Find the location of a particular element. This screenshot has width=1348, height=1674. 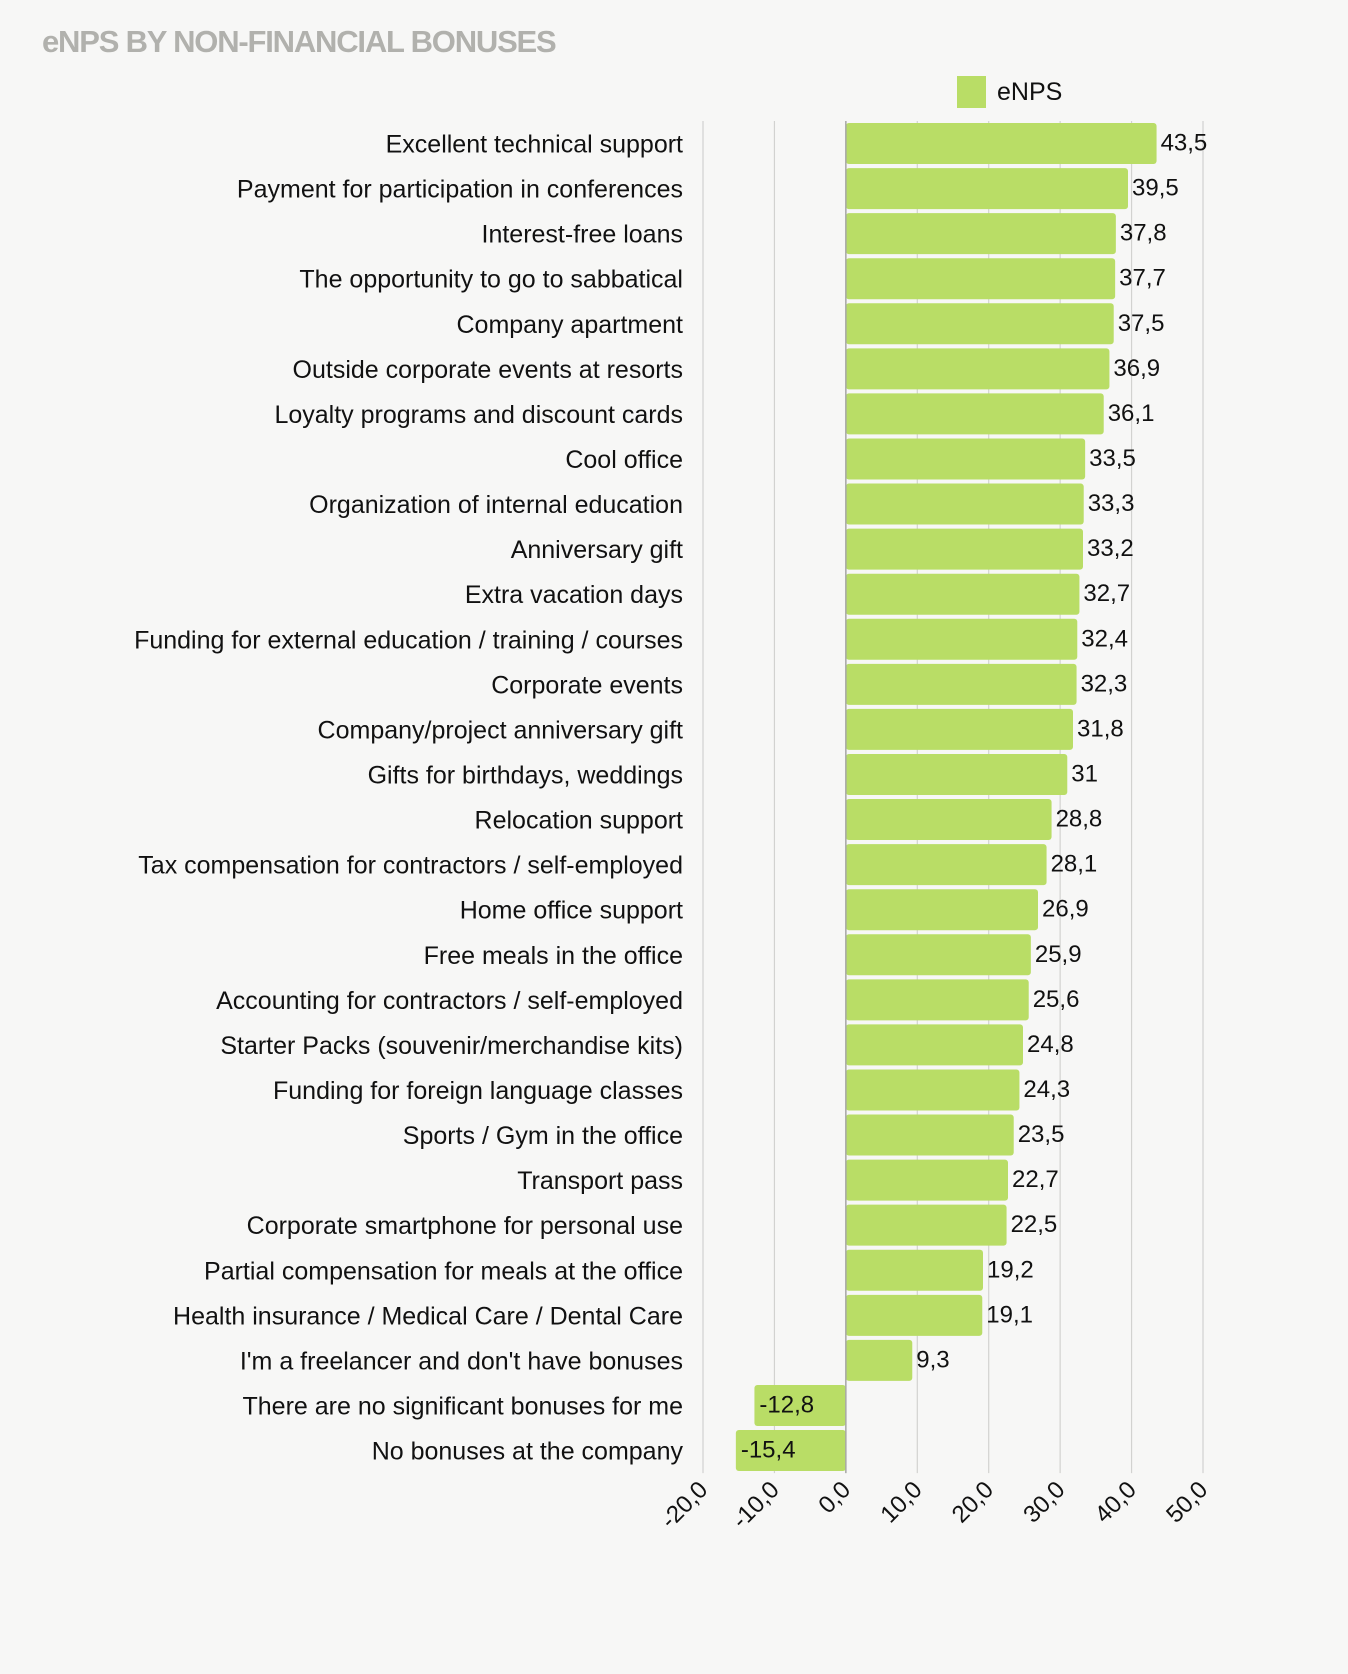

category-label: The opportunity to go to sabbatical is located at coordinates (491, 280).